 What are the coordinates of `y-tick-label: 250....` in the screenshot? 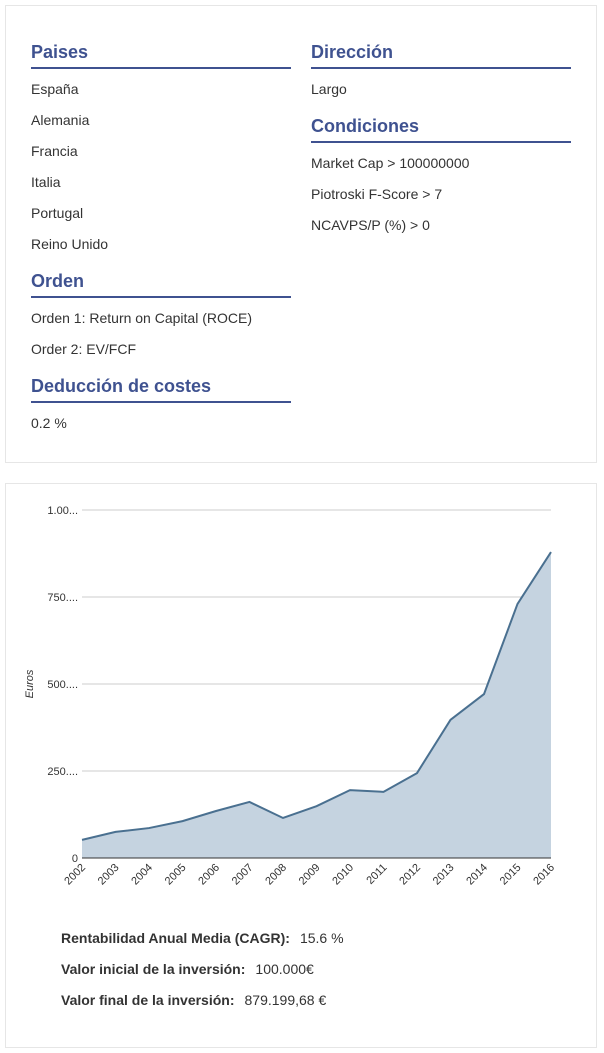 It's located at (62, 772).